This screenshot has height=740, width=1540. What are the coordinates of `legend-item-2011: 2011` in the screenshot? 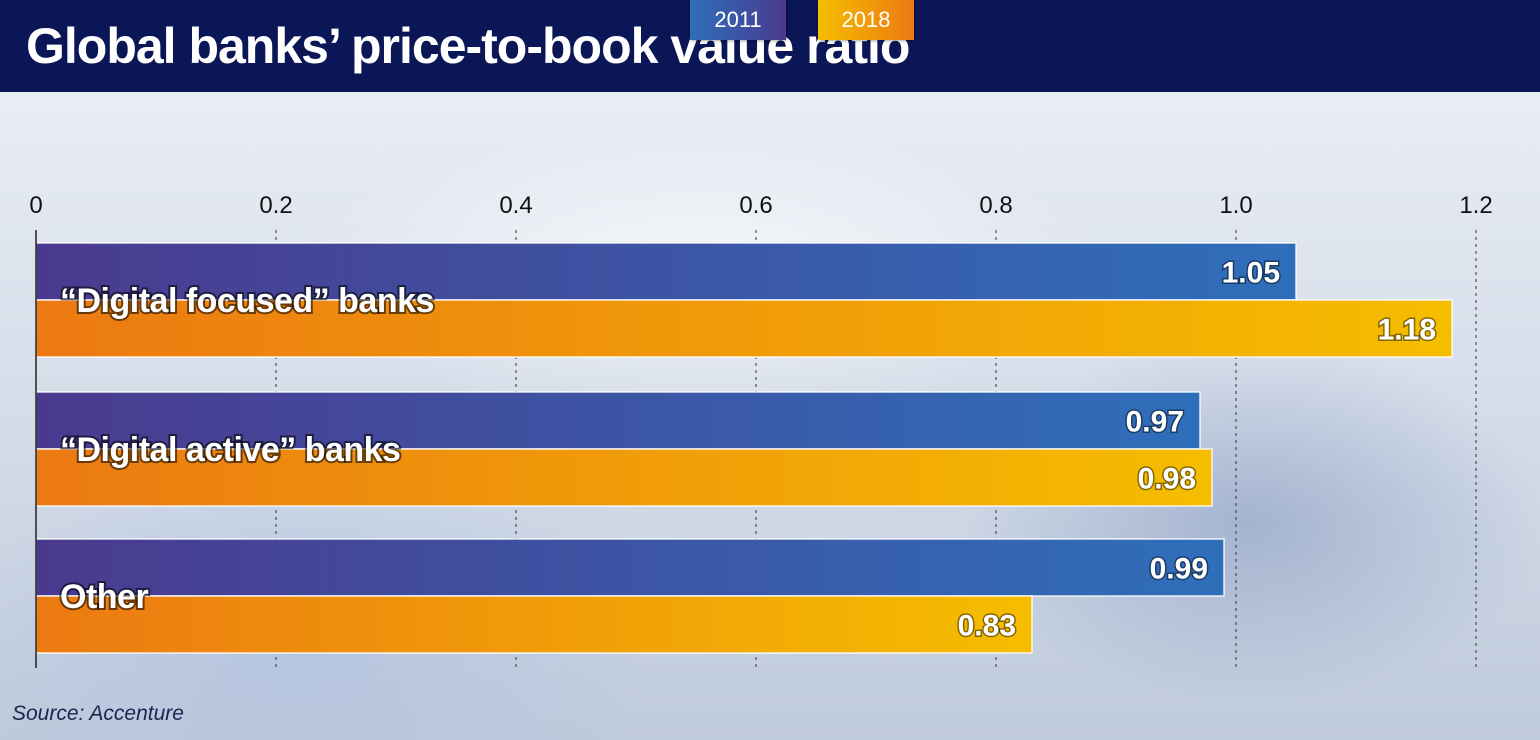 It's located at (738, 20).